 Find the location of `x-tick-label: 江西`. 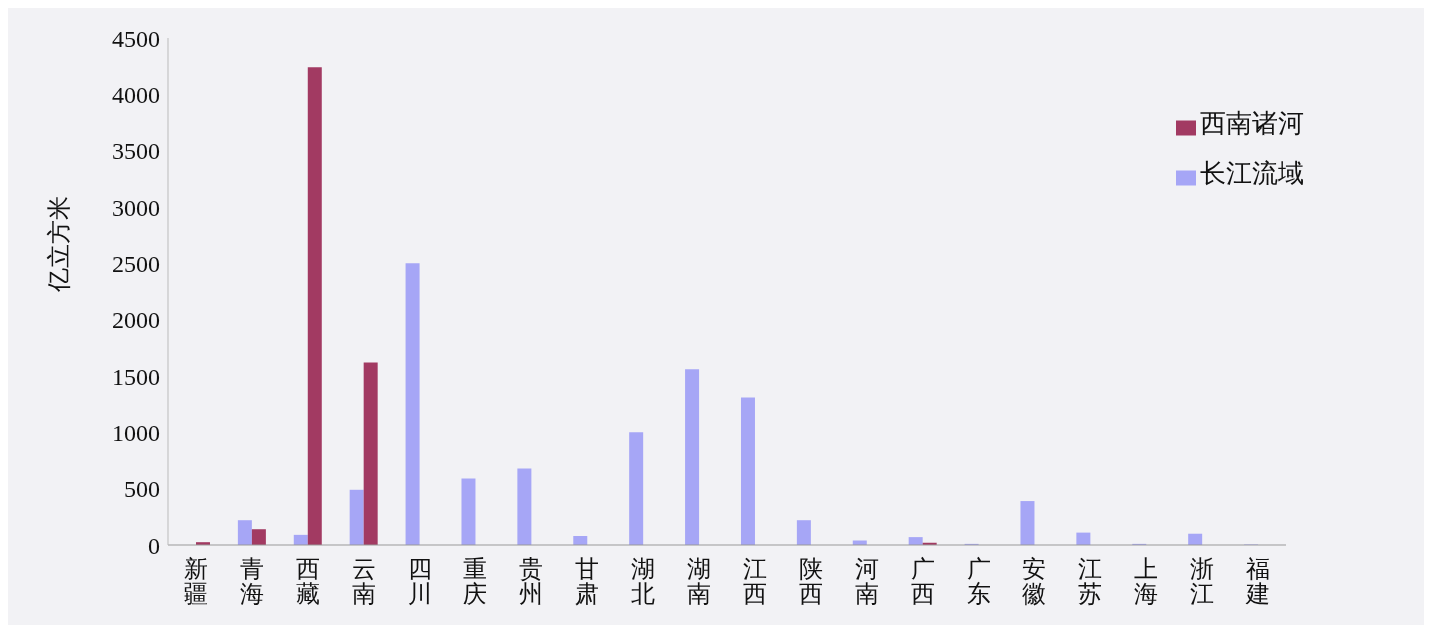

x-tick-label: 江西 is located at coordinates (754, 581).